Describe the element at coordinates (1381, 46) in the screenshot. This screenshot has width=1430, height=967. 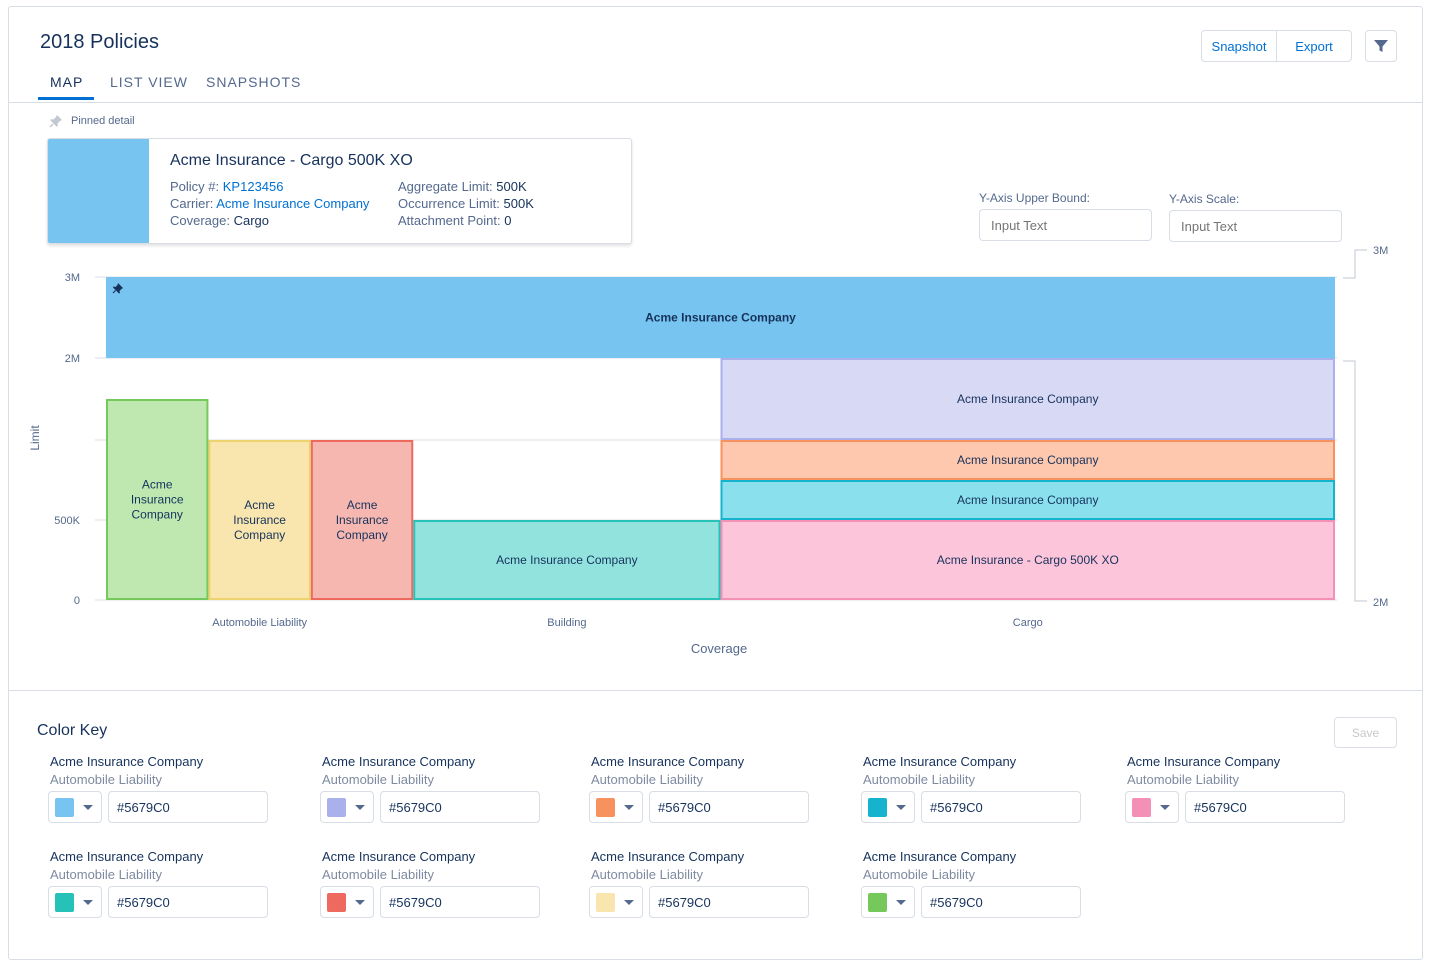
I see `filter-button` at that location.